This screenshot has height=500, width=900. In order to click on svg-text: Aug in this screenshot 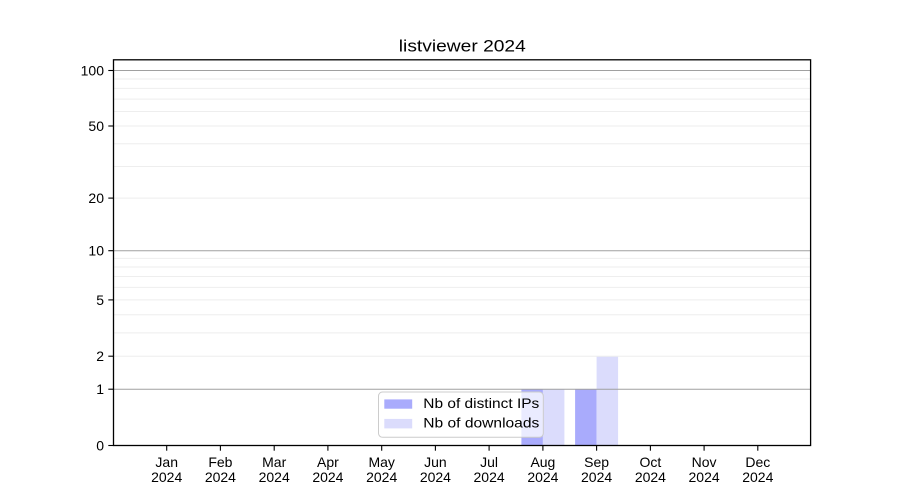, I will do `click(542, 462)`.